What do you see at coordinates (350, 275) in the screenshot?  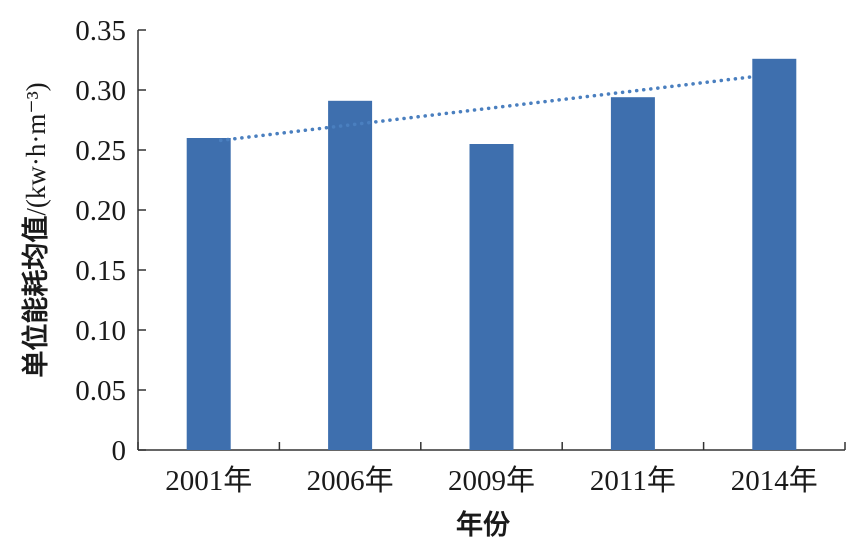 I see `bar-2006年` at bounding box center [350, 275].